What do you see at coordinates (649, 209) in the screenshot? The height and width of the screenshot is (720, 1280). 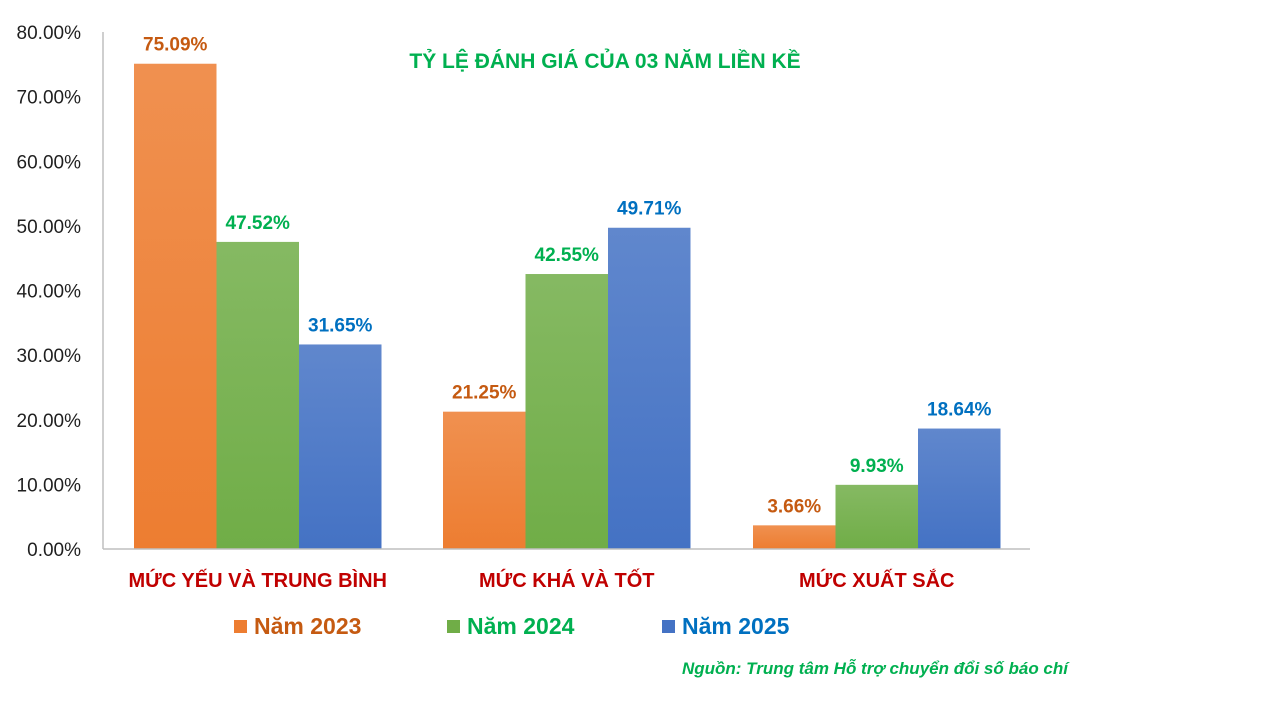 I see `bar-value-label: 49.71%` at bounding box center [649, 209].